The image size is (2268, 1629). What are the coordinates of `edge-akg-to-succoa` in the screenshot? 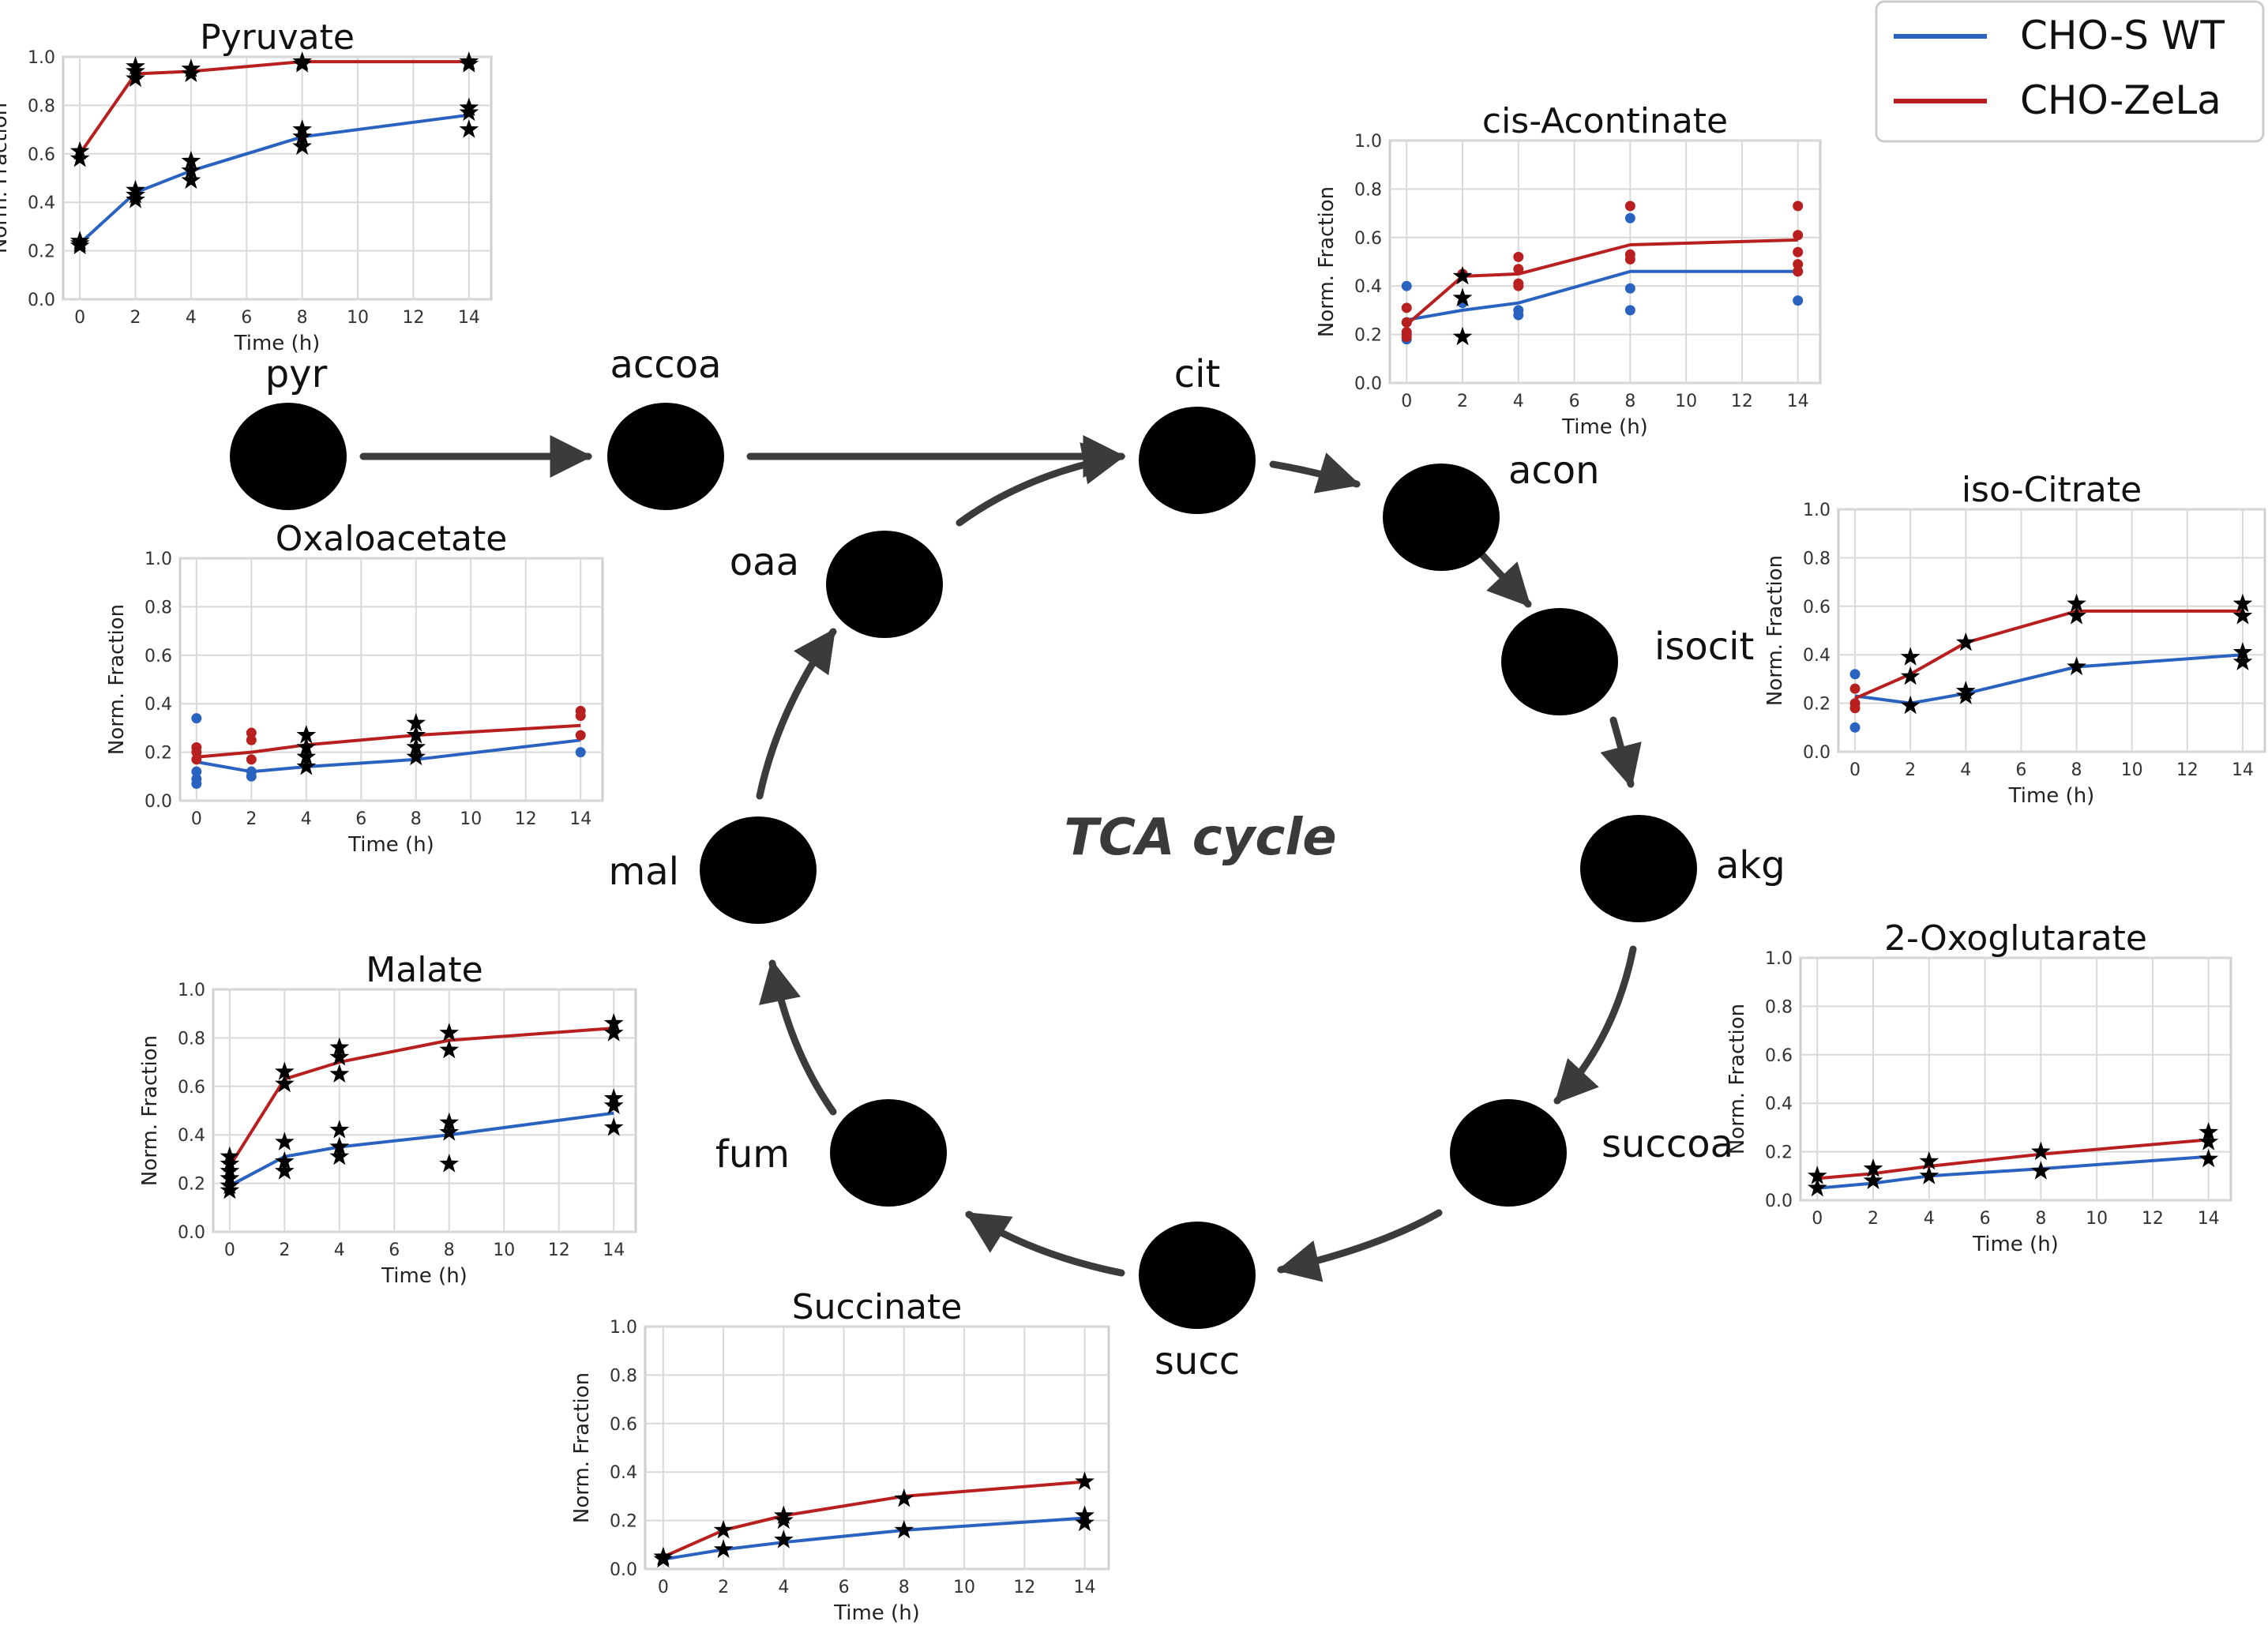 It's located at (1595, 1025).